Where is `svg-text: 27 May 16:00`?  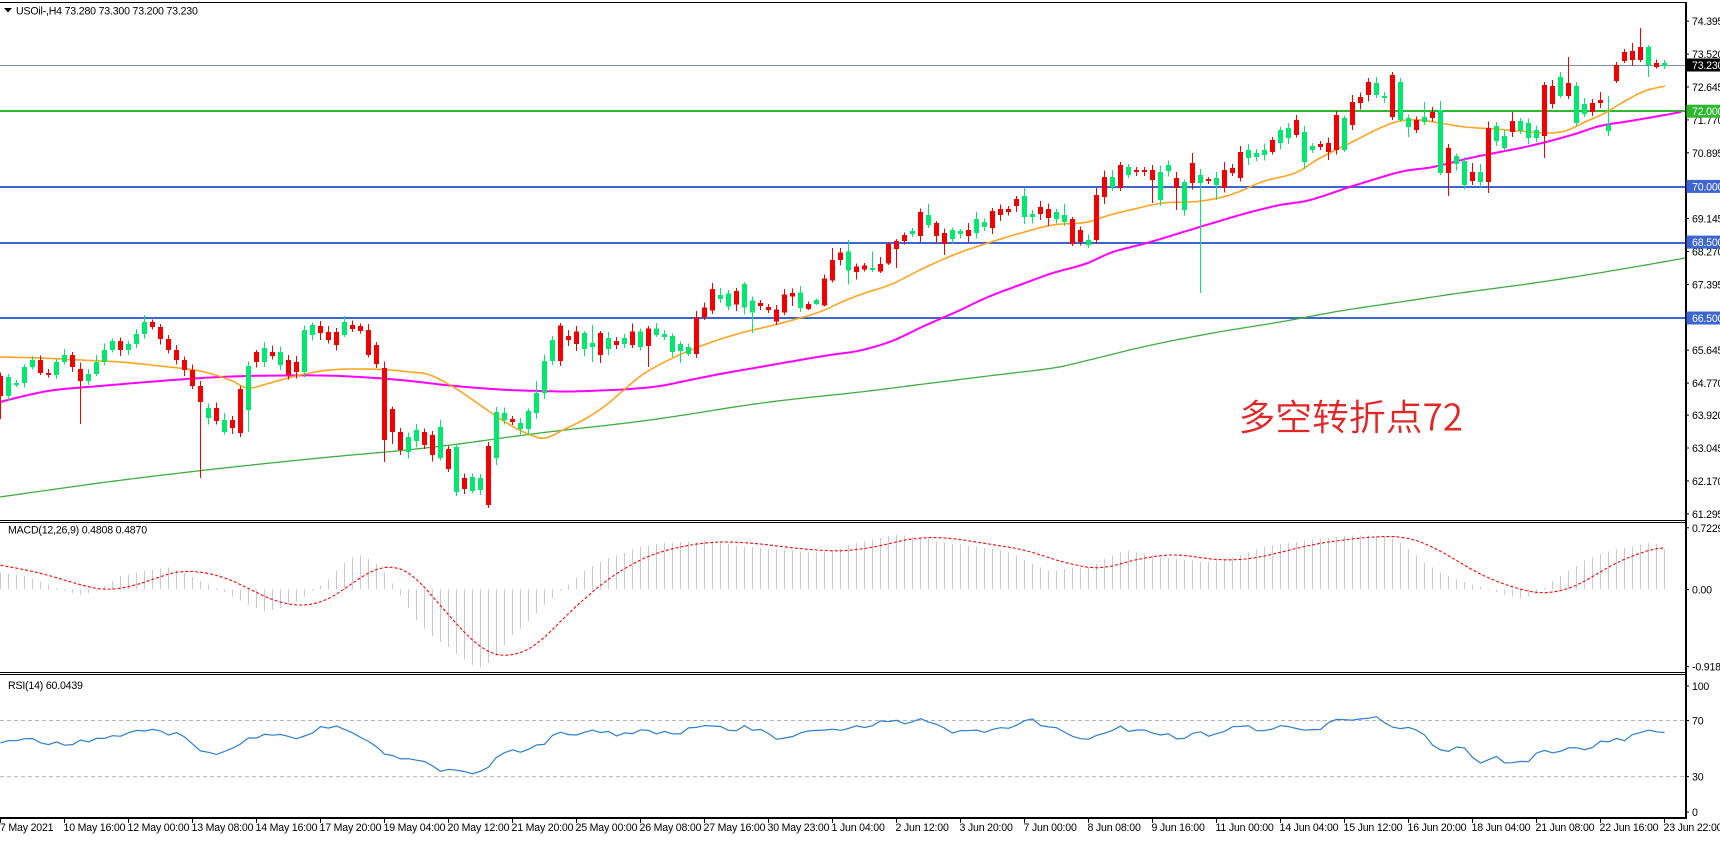
svg-text: 27 May 16:00 is located at coordinates (735, 828).